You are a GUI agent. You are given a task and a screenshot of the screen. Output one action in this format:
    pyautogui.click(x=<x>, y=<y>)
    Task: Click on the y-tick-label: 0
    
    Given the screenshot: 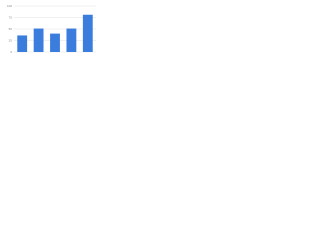 What is the action you would take?
    pyautogui.click(x=11, y=52)
    